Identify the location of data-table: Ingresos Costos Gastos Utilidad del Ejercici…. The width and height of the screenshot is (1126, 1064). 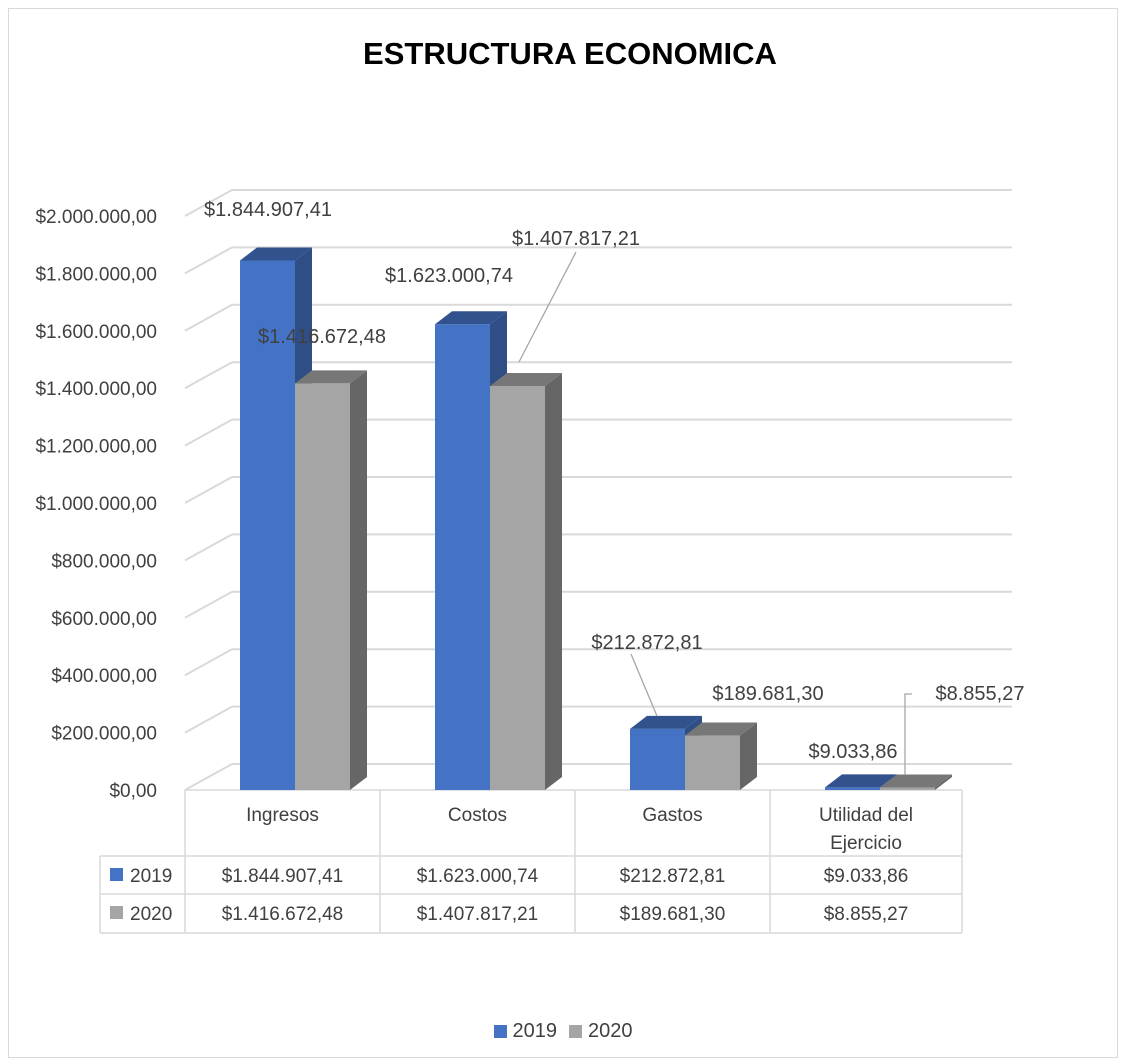
(531, 862).